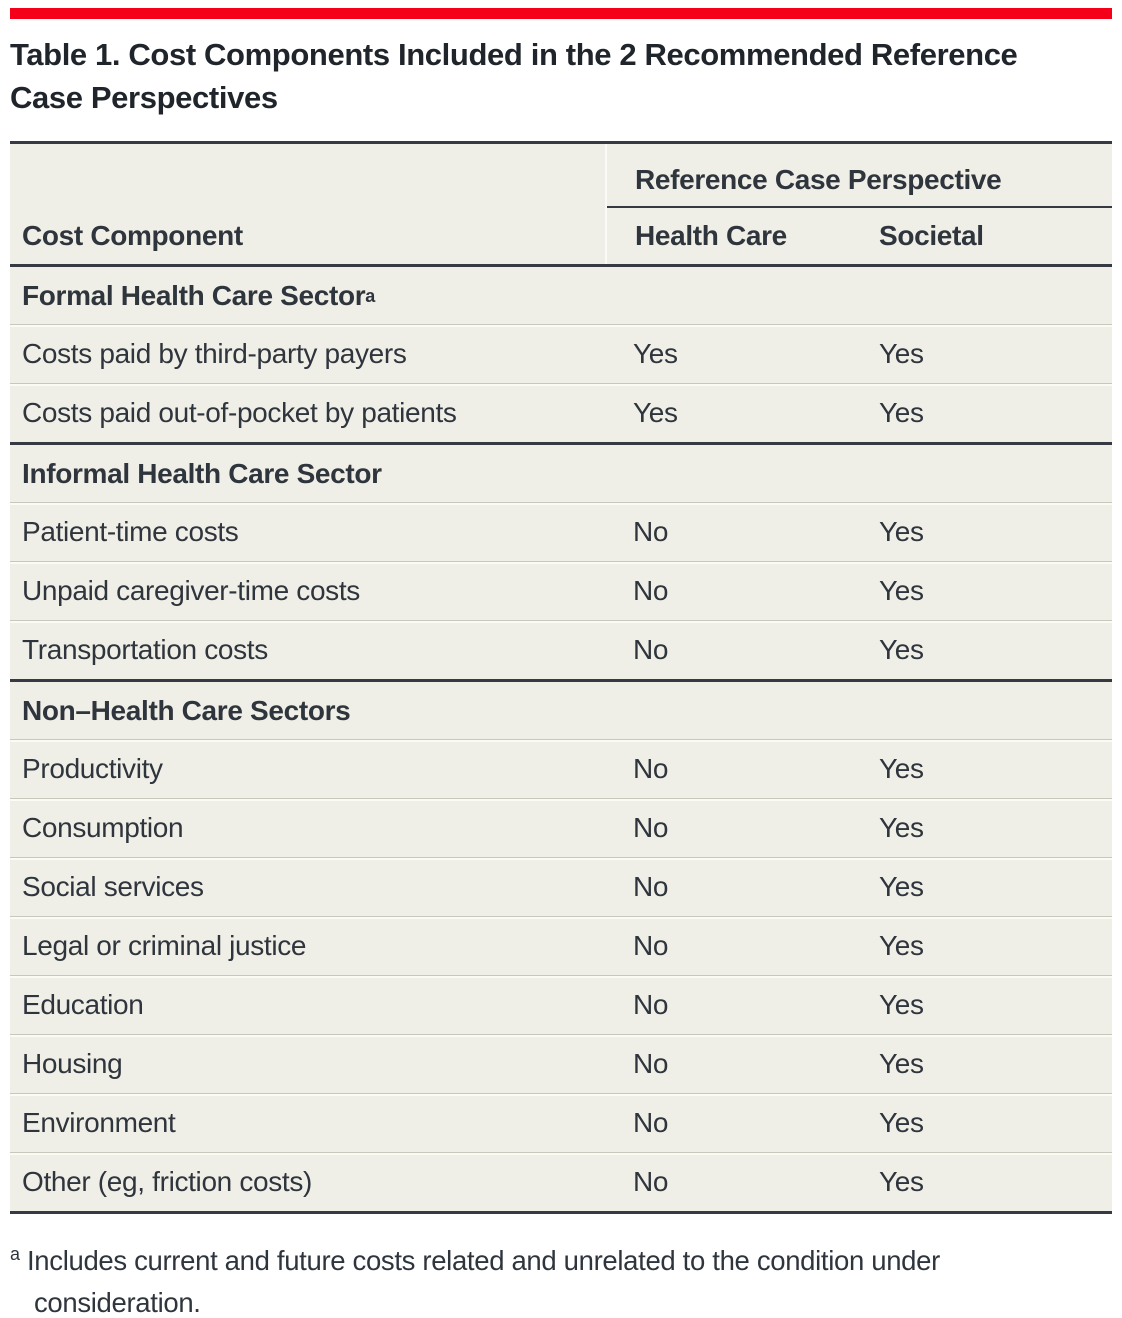 This screenshot has height=1318, width=1122. What do you see at coordinates (561, 1122) in the screenshot?
I see `table-row: Environment No Yes` at bounding box center [561, 1122].